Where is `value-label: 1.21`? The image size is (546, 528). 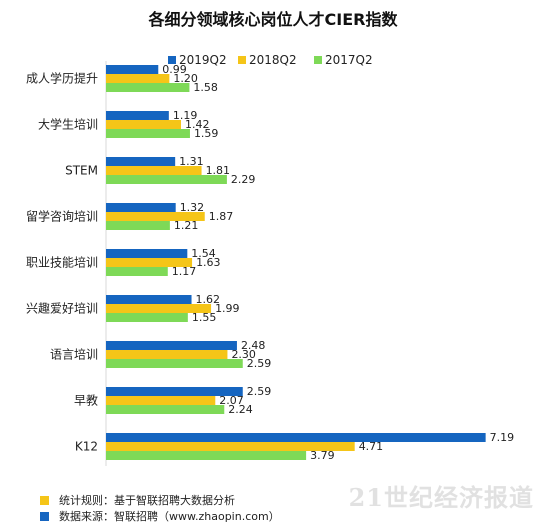
value-label: 1.21 is located at coordinates (186, 225).